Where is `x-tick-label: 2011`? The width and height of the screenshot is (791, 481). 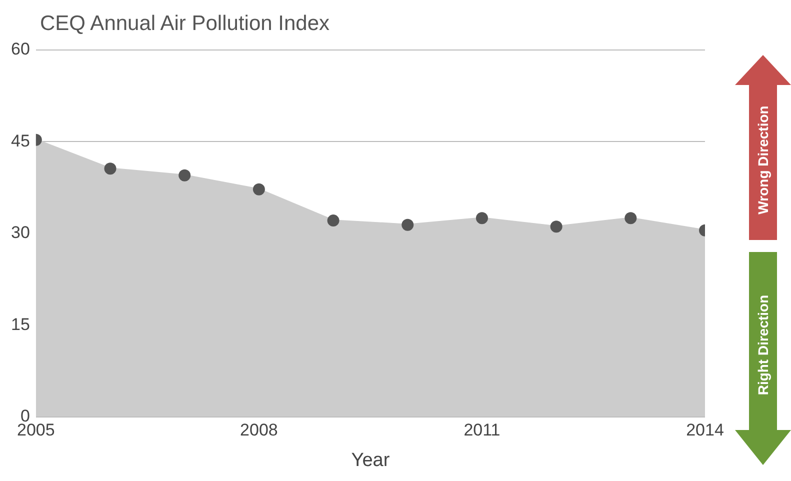 x-tick-label: 2011 is located at coordinates (482, 430).